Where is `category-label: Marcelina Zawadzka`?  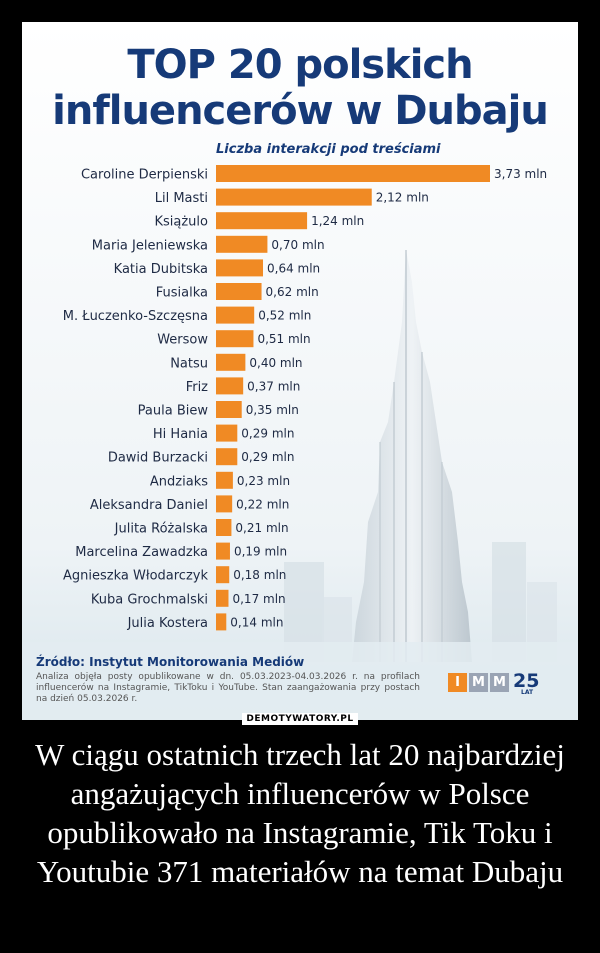
category-label: Marcelina Zawadzka is located at coordinates (141, 552).